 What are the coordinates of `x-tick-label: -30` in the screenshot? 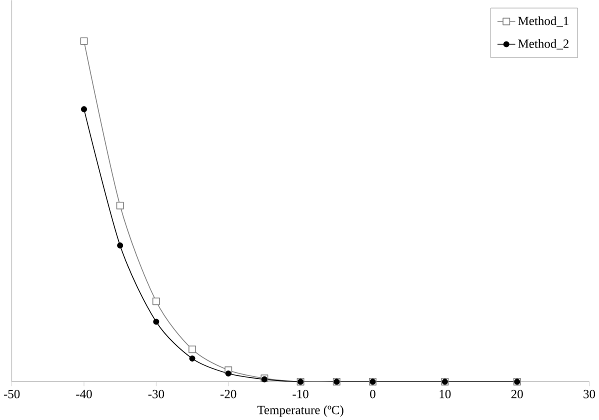 It's located at (156, 394).